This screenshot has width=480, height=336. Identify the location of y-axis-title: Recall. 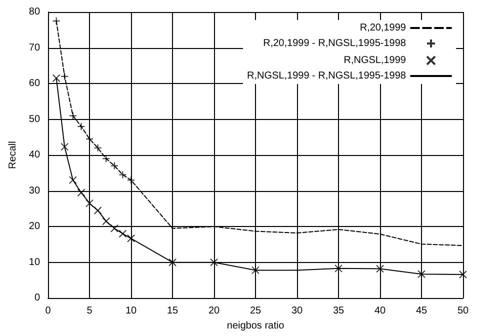
(13, 155).